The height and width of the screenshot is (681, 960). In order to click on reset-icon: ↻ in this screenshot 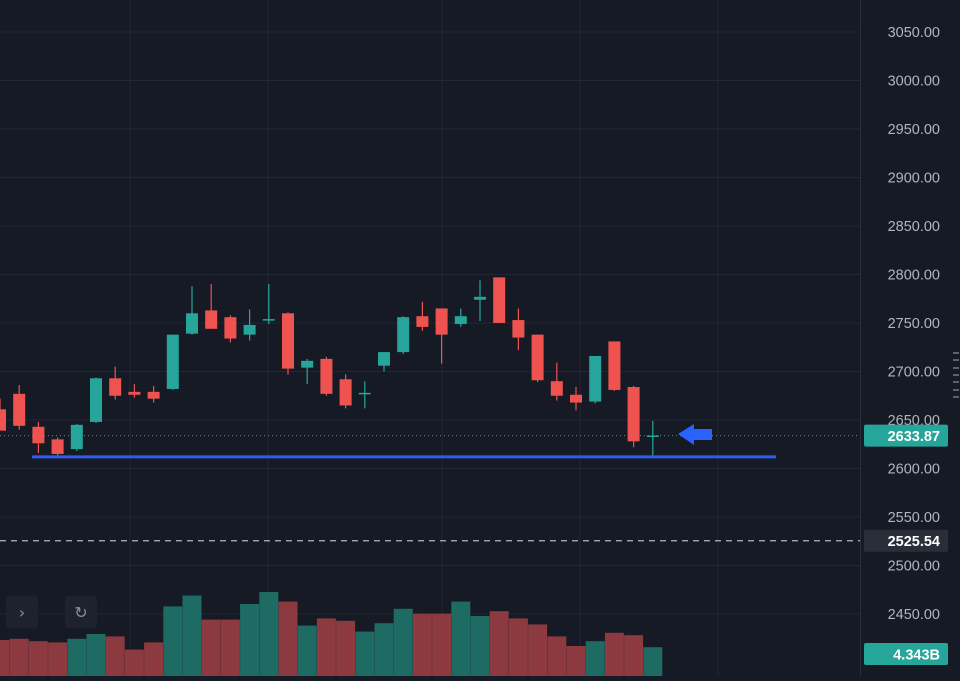, I will do `click(81, 612)`.